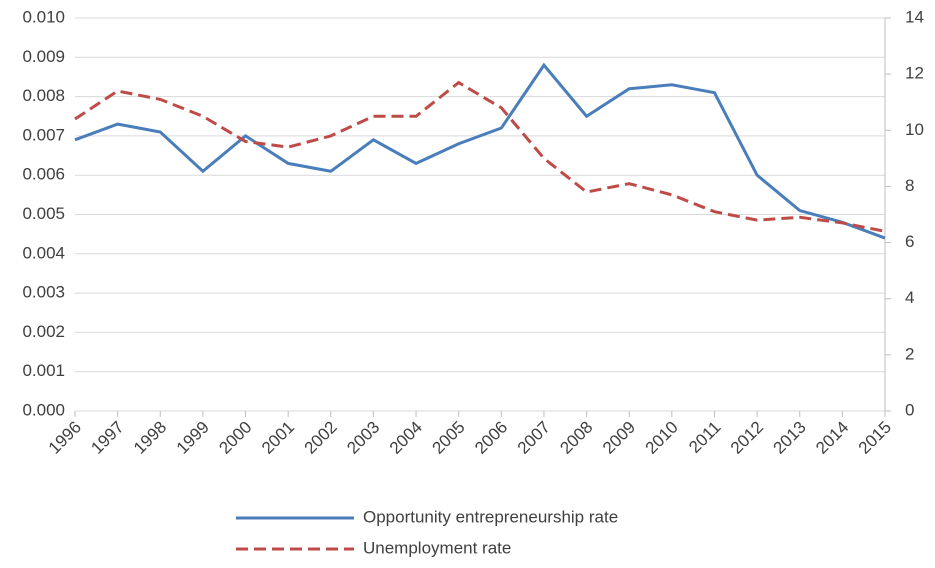  I want to click on x-tick-label: 1998, so click(150, 438).